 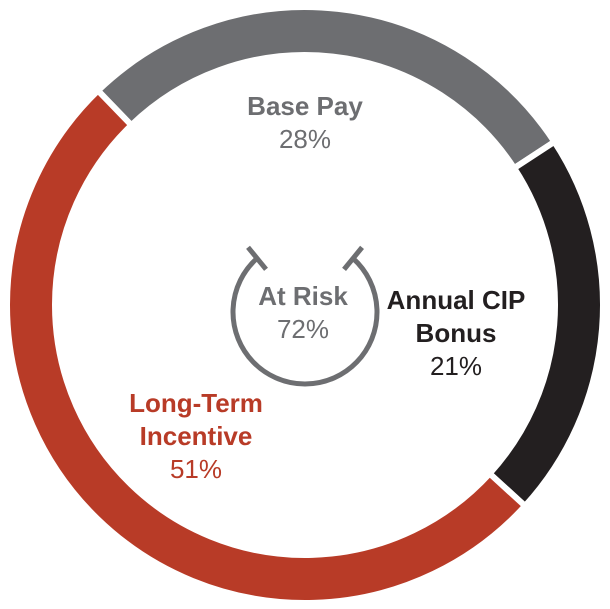 What do you see at coordinates (456, 316) in the screenshot?
I see `segment-name: Annual CIP Bonus` at bounding box center [456, 316].